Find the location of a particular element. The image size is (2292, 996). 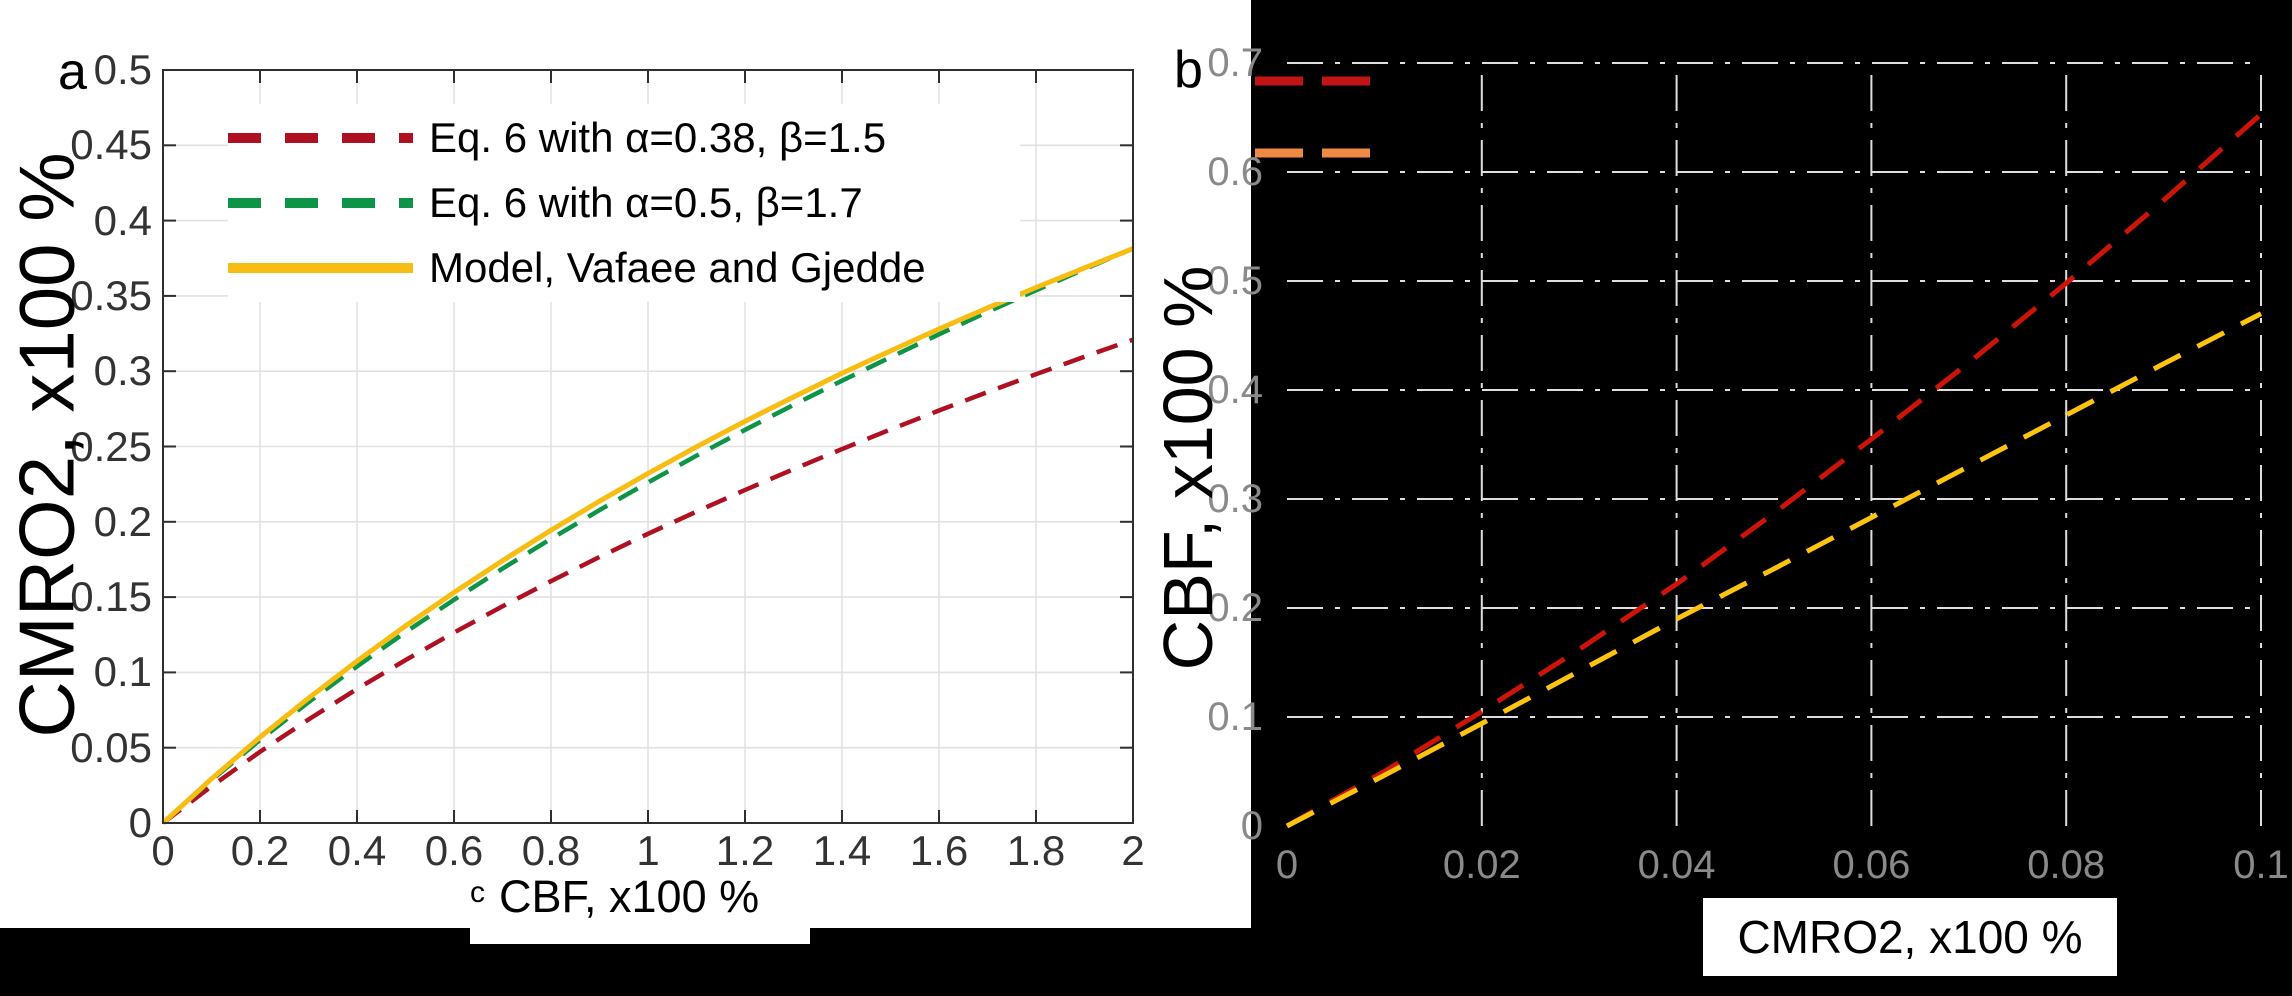

panel-b-xlabel-box: CMRO2, x100 % is located at coordinates (1910, 937).